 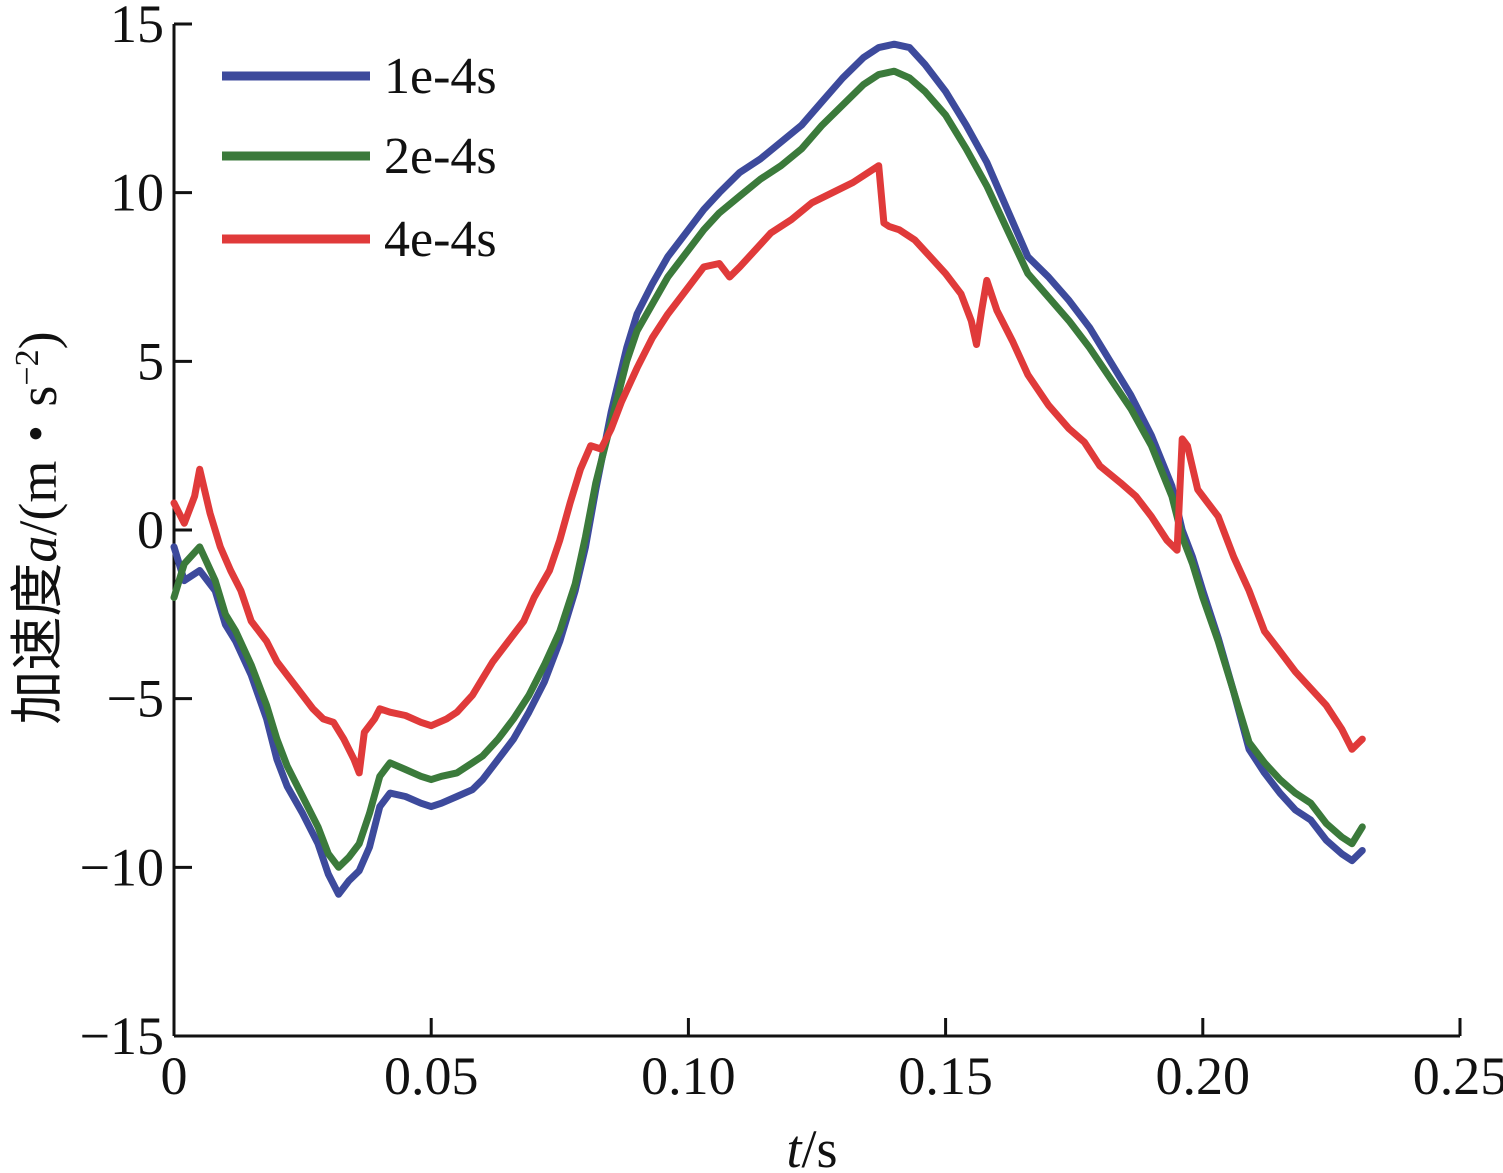 I want to click on y-tick-label: −15, so click(x=122, y=1036).